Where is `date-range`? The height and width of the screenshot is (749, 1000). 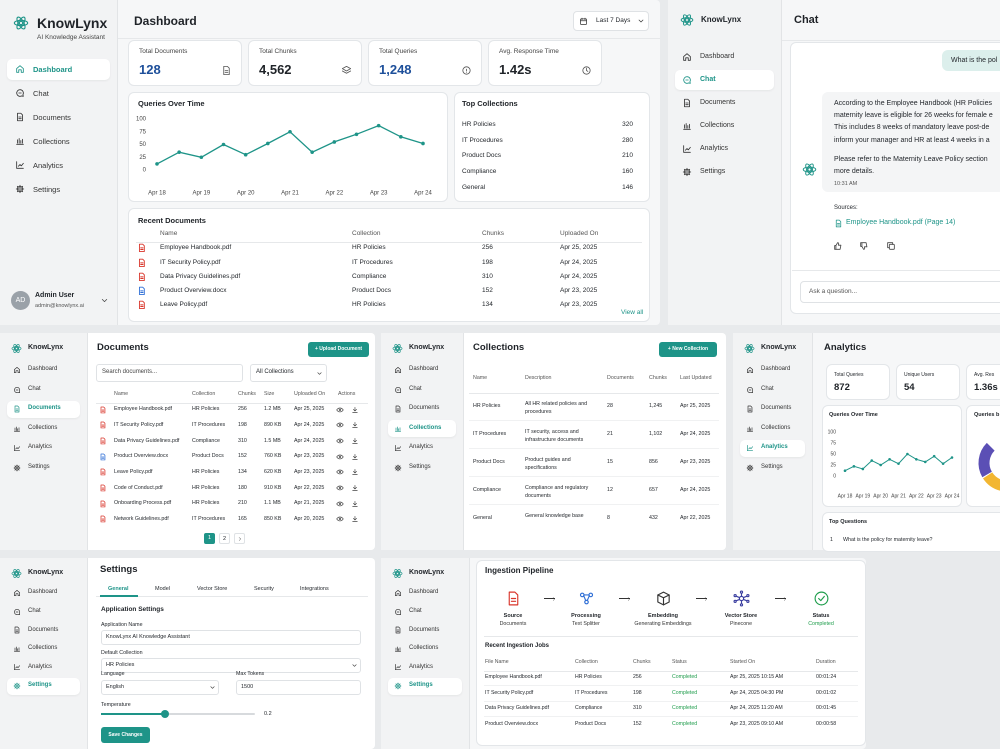 date-range is located at coordinates (611, 21).